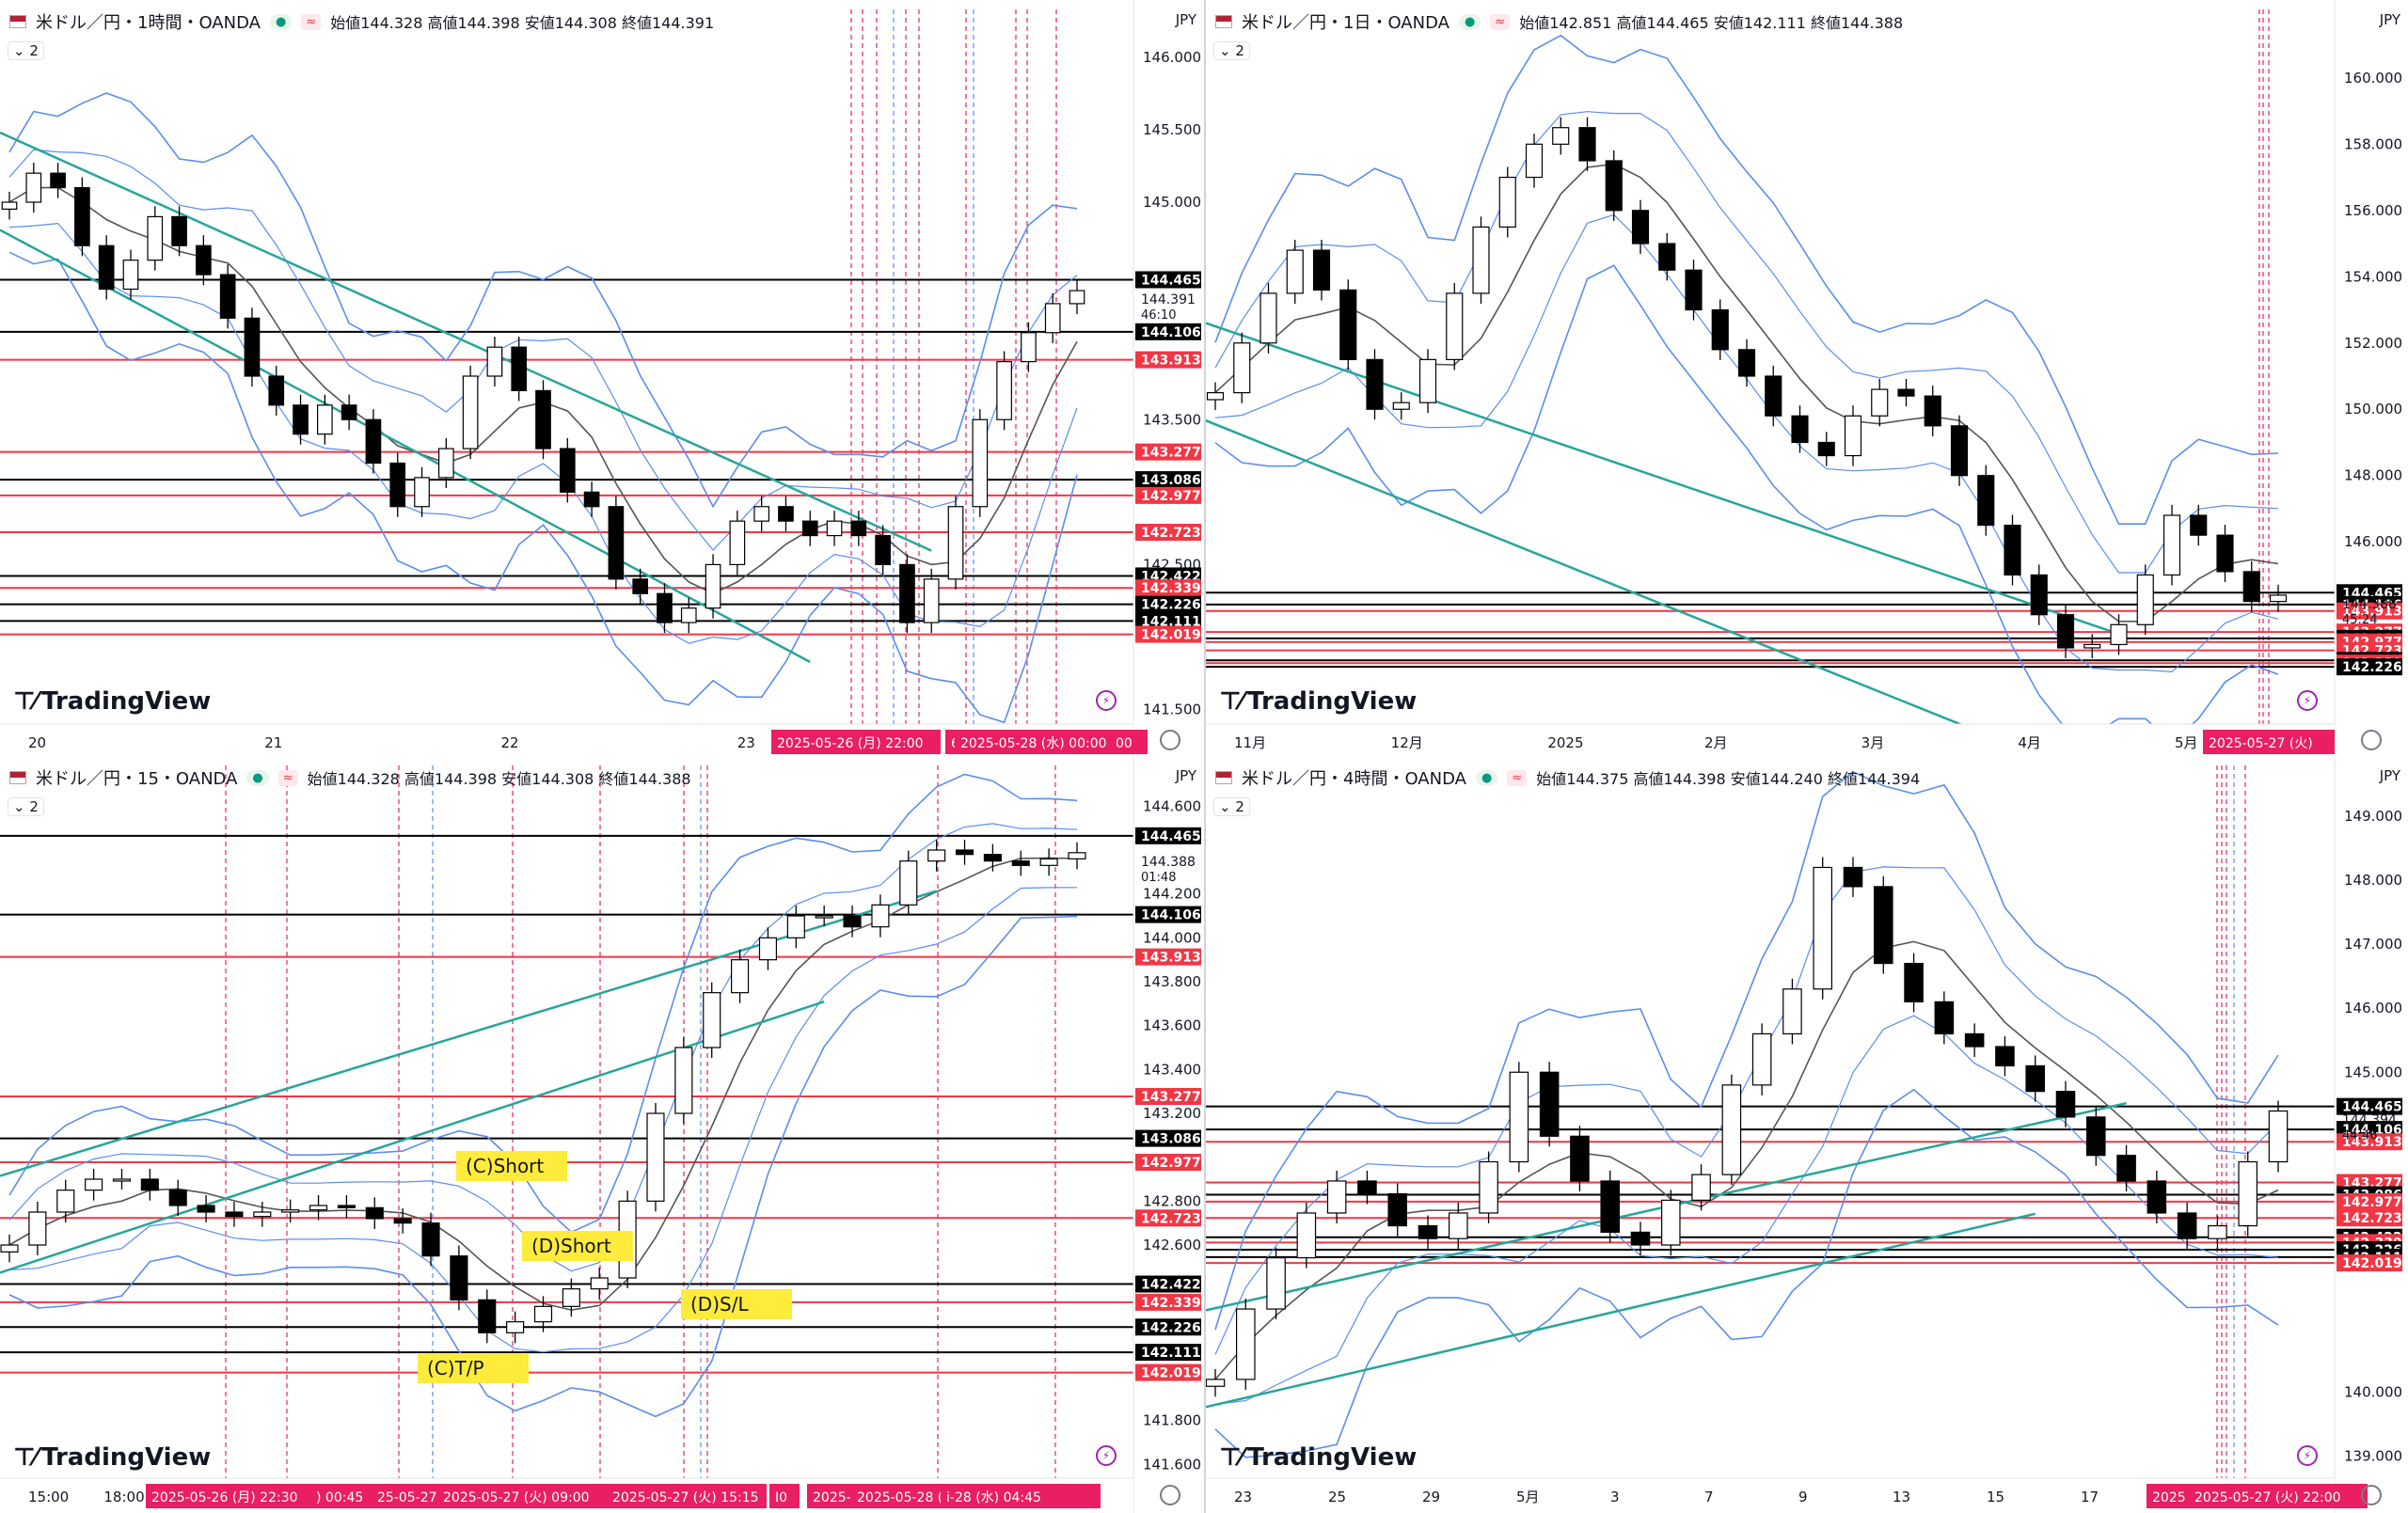 The width and height of the screenshot is (2408, 1513). Describe the element at coordinates (1172, 1464) in the screenshot. I see `price-tick-label: 141.600` at that location.